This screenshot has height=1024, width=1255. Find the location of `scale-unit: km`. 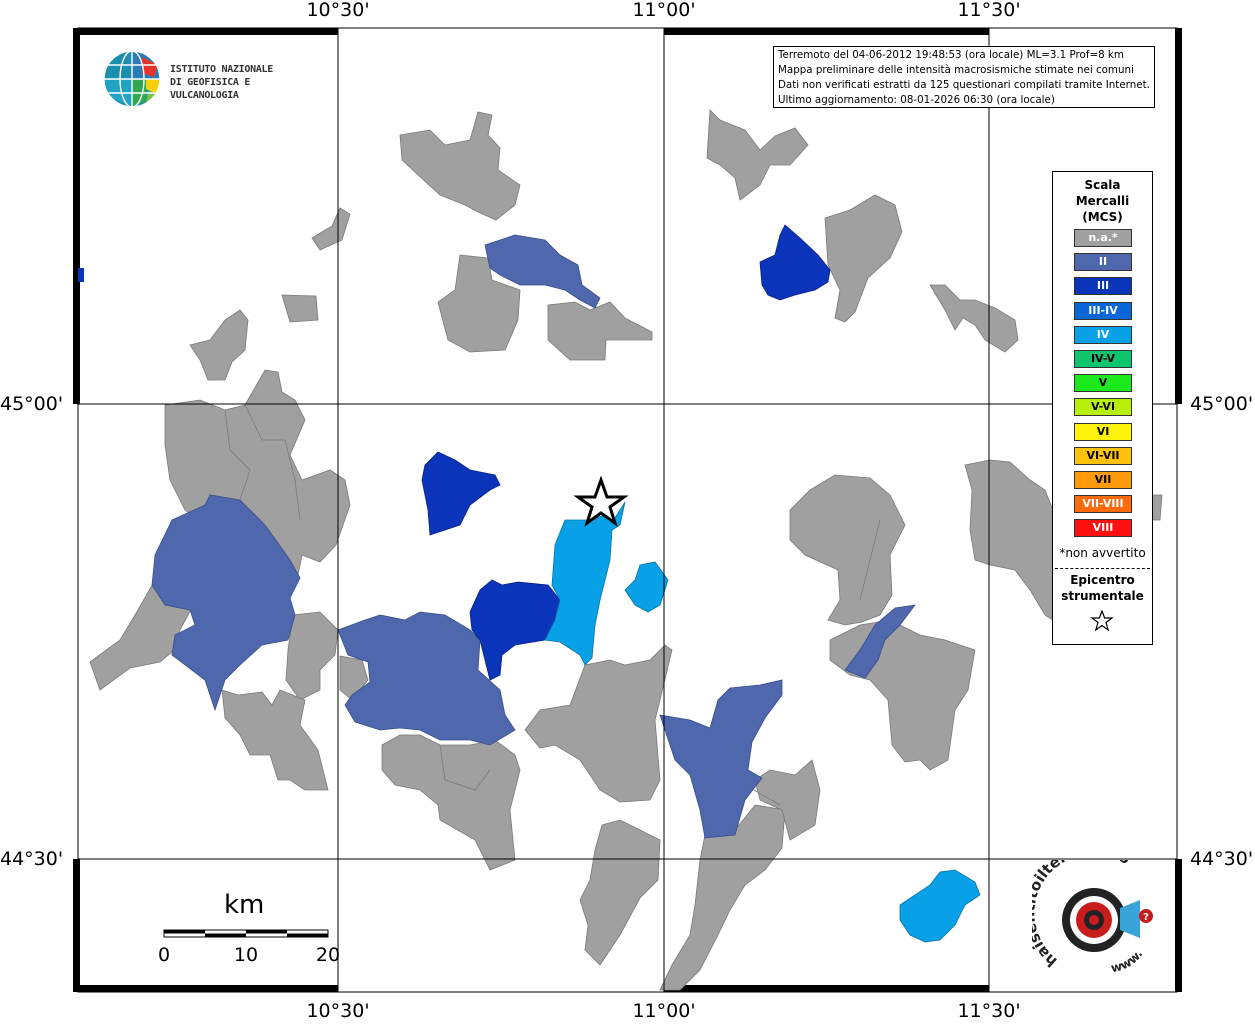

scale-unit: km is located at coordinates (244, 905).